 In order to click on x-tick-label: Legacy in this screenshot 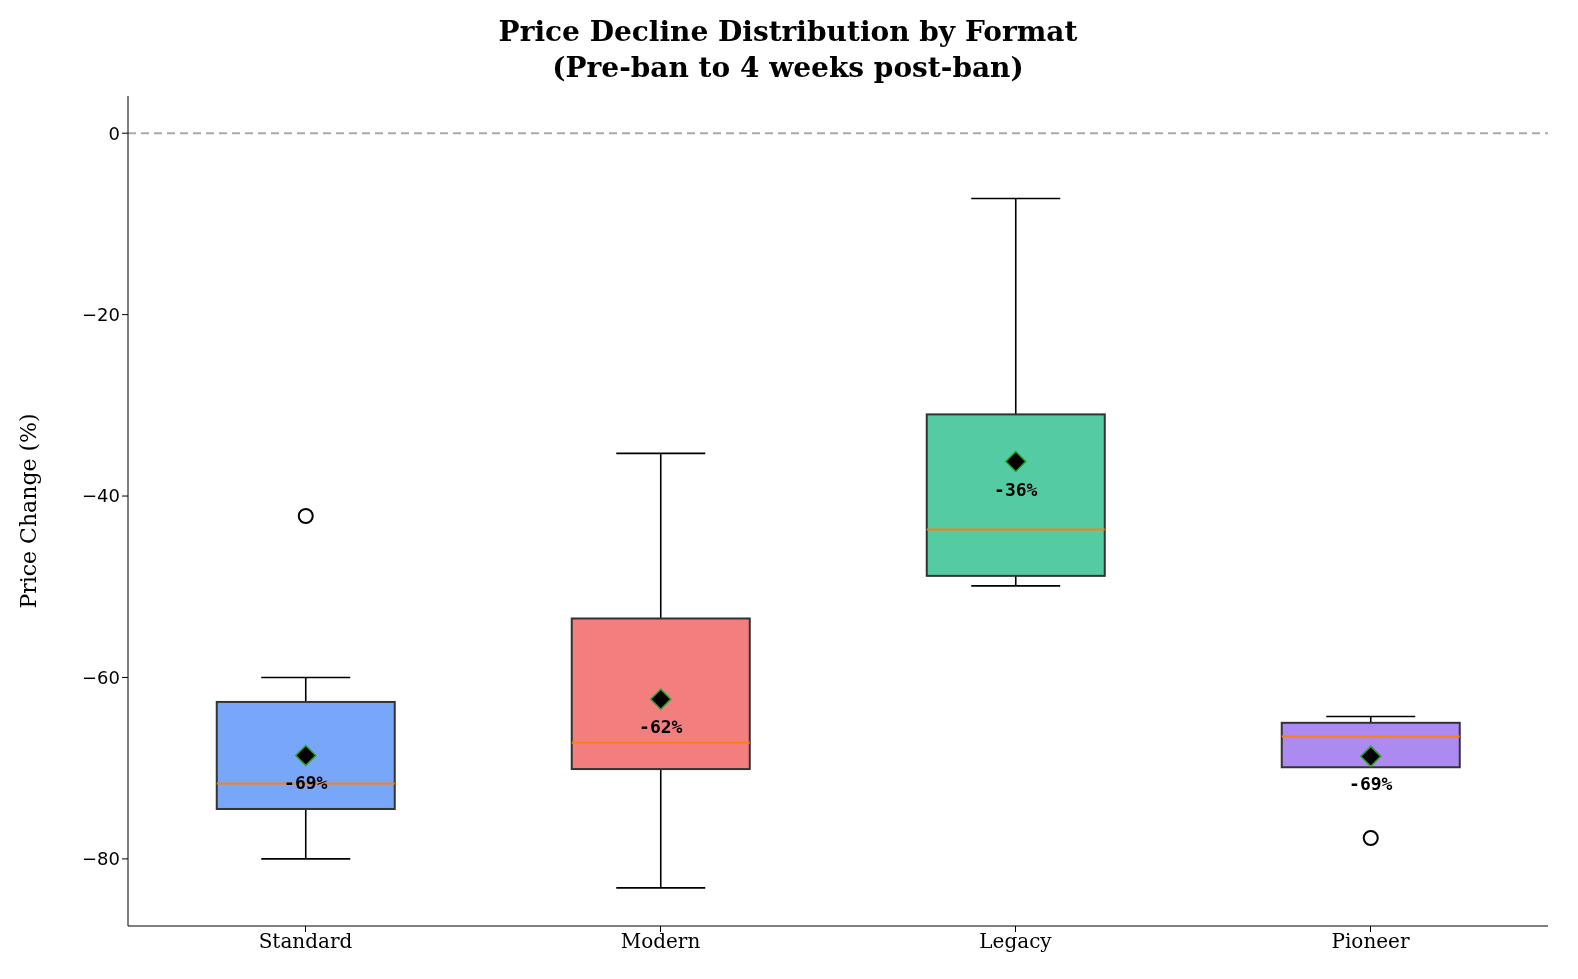, I will do `click(1016, 941)`.